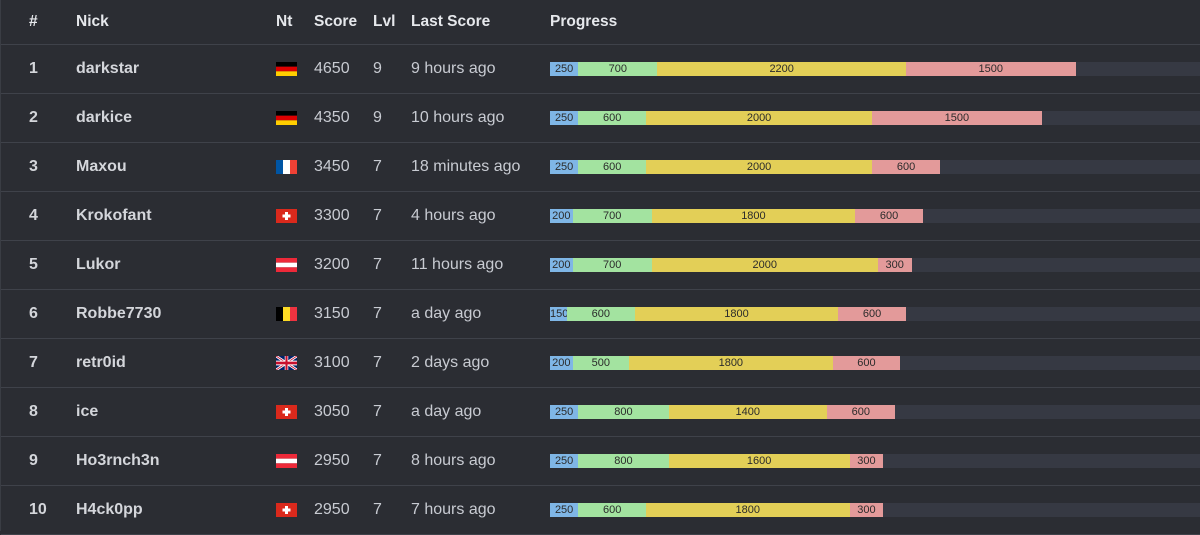  I want to click on rank: 9, so click(33, 460).